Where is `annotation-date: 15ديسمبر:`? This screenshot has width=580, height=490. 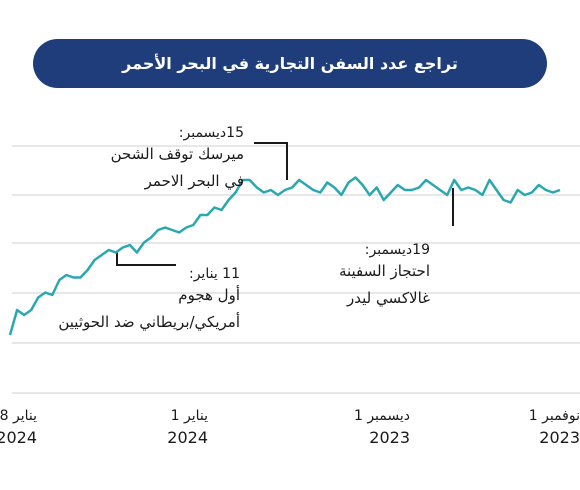 annotation-date: 15ديسمبر: is located at coordinates (211, 133).